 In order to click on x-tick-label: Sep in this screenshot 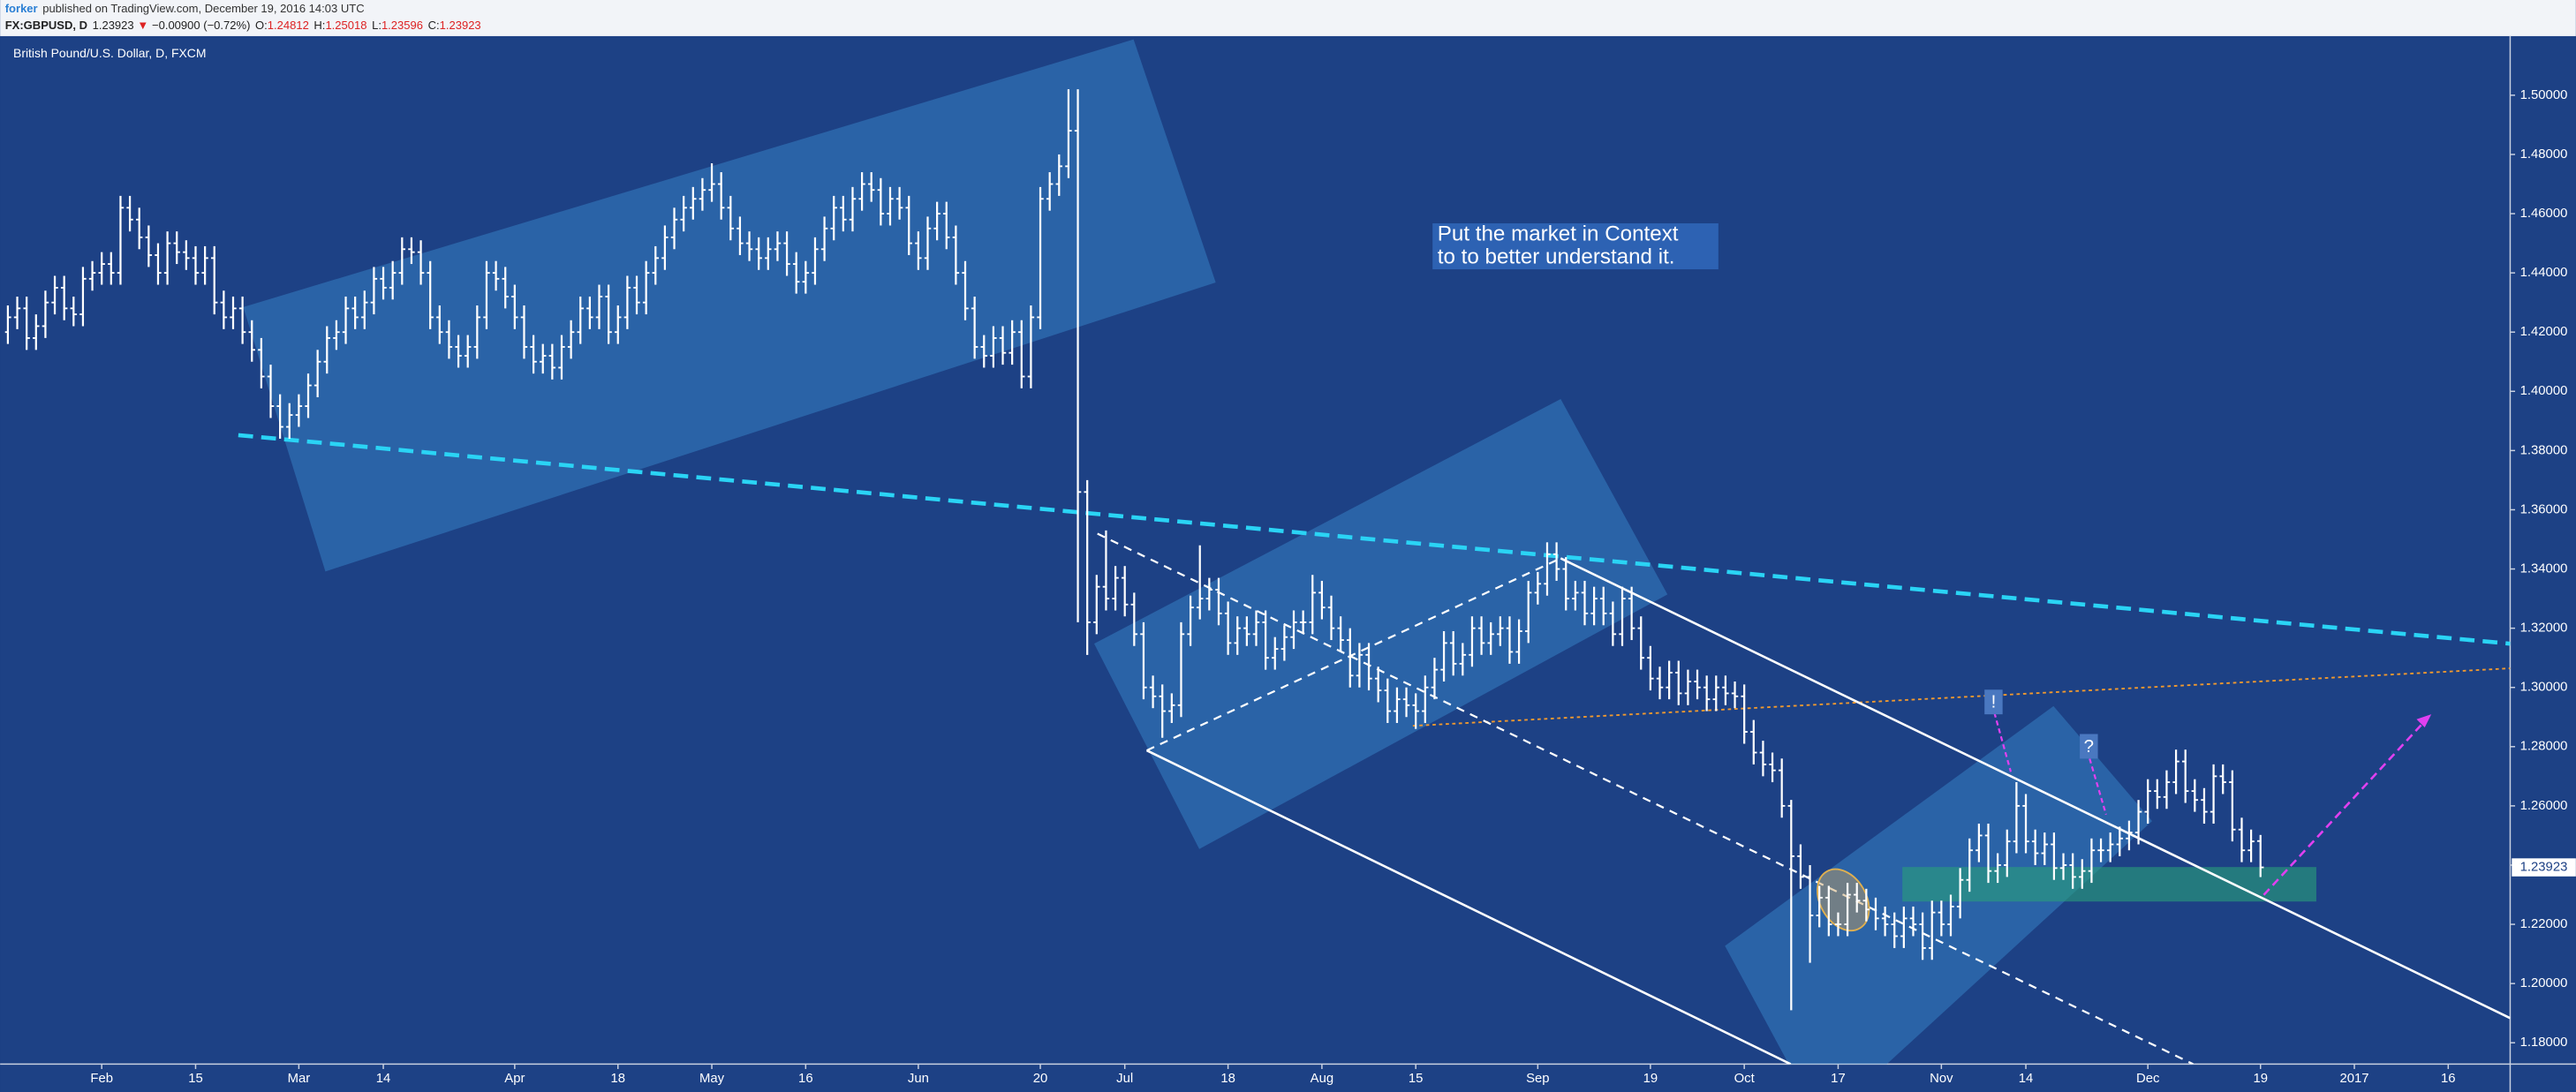, I will do `click(1537, 1079)`.